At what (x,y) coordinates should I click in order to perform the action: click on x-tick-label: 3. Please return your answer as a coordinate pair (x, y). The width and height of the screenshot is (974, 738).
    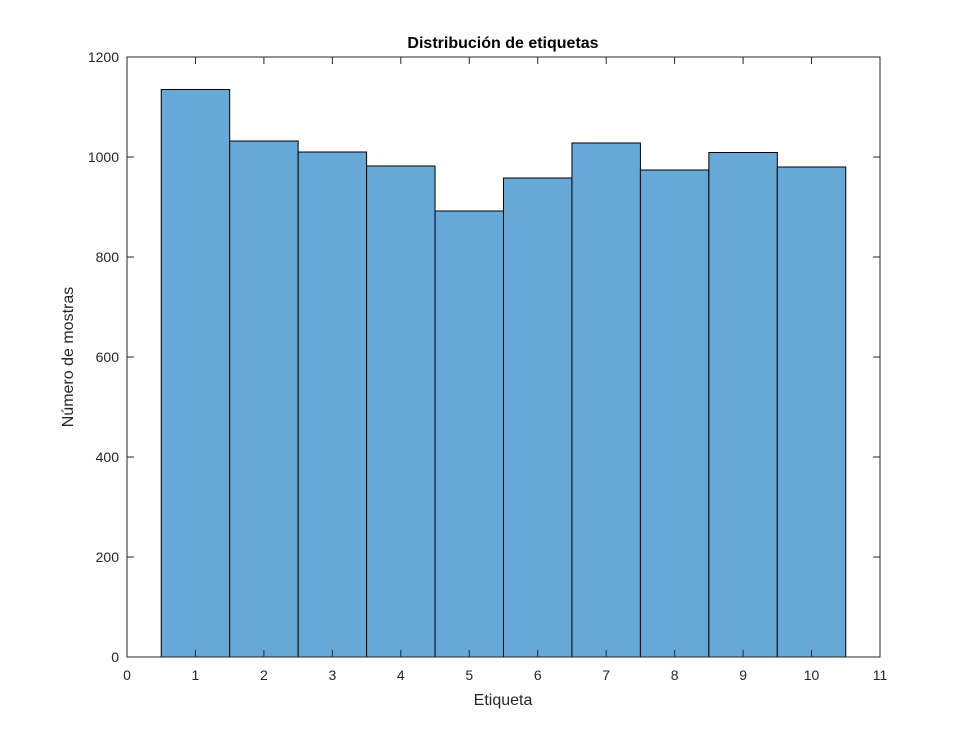
    Looking at the image, I should click on (332, 675).